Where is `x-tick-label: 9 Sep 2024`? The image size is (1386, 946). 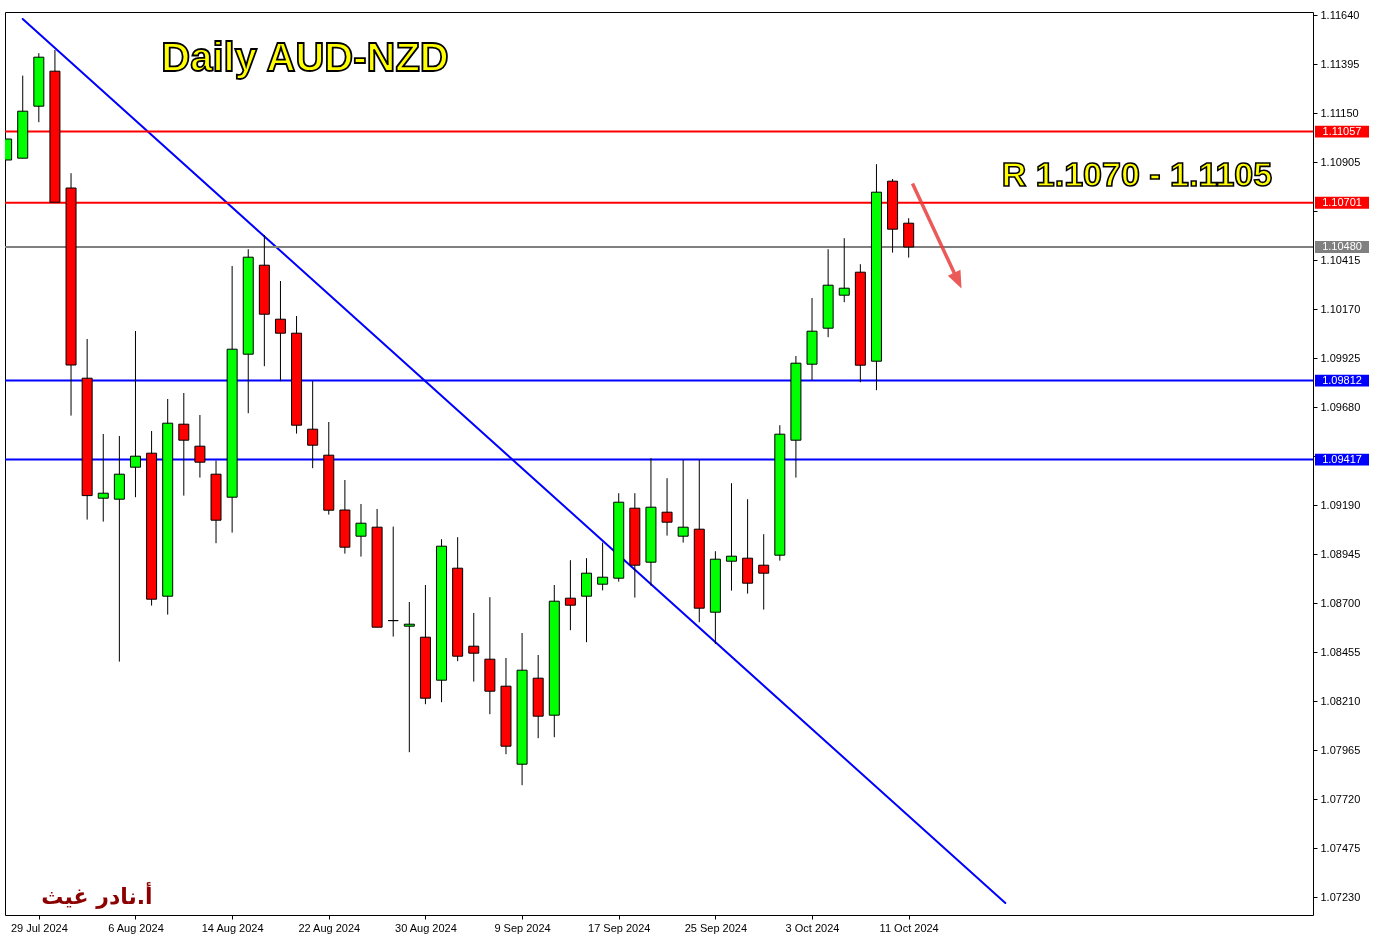 x-tick-label: 9 Sep 2024 is located at coordinates (522, 927).